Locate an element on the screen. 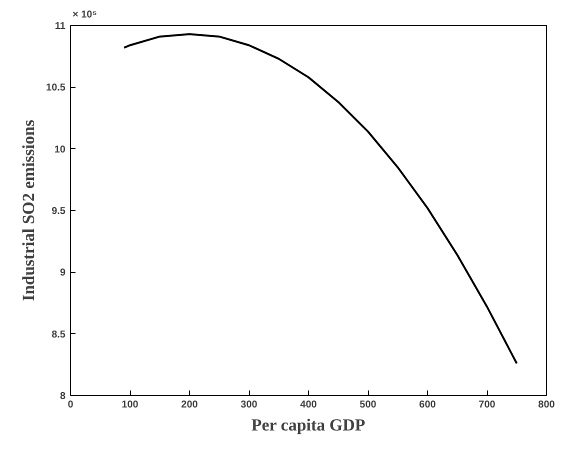 Image resolution: width=561 pixels, height=450 pixels. y-tick-label: 8 is located at coordinates (63, 396).